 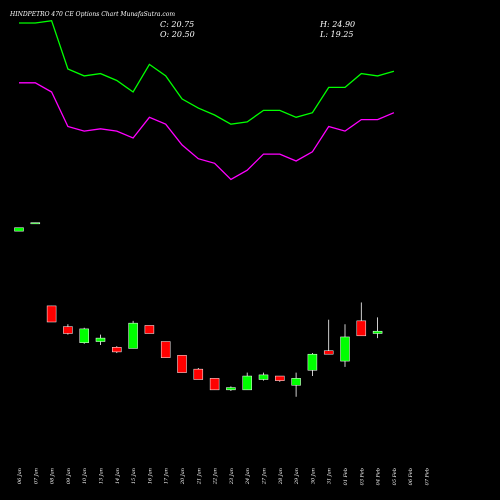 I want to click on x-tick-label: 14 Jan, so click(x=118, y=476).